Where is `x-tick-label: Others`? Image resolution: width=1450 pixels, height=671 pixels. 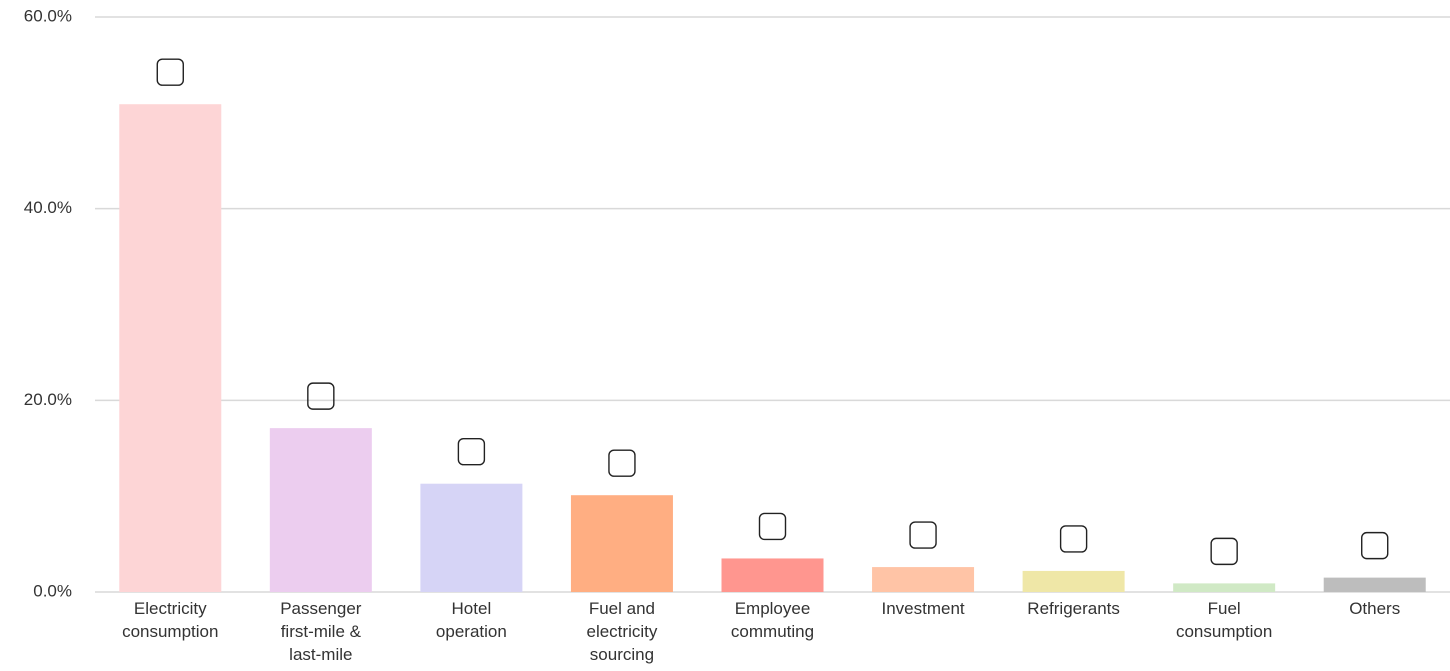
x-tick-label: Others is located at coordinates (1375, 608).